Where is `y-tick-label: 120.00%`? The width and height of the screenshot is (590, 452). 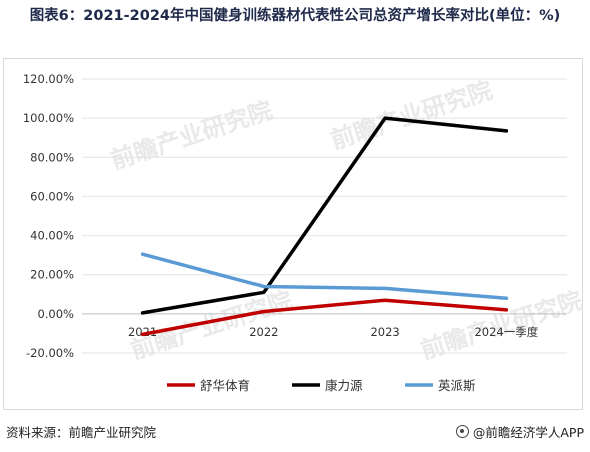
y-tick-label: 120.00% is located at coordinates (48, 79).